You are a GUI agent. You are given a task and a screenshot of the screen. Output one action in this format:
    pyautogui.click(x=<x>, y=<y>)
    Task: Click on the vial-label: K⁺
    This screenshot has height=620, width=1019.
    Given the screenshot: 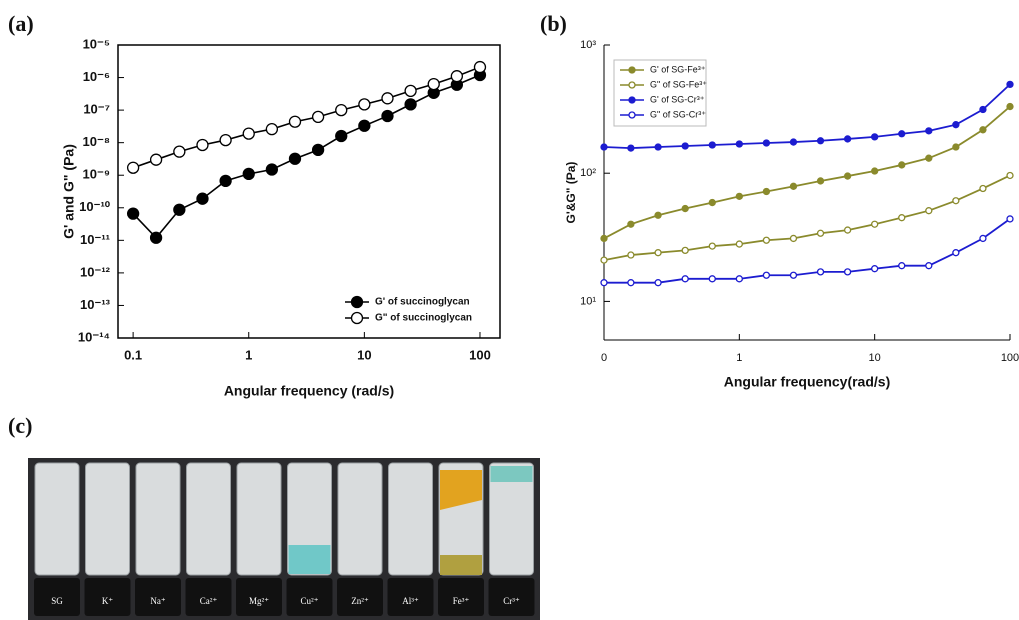 What is the action you would take?
    pyautogui.click(x=107, y=601)
    